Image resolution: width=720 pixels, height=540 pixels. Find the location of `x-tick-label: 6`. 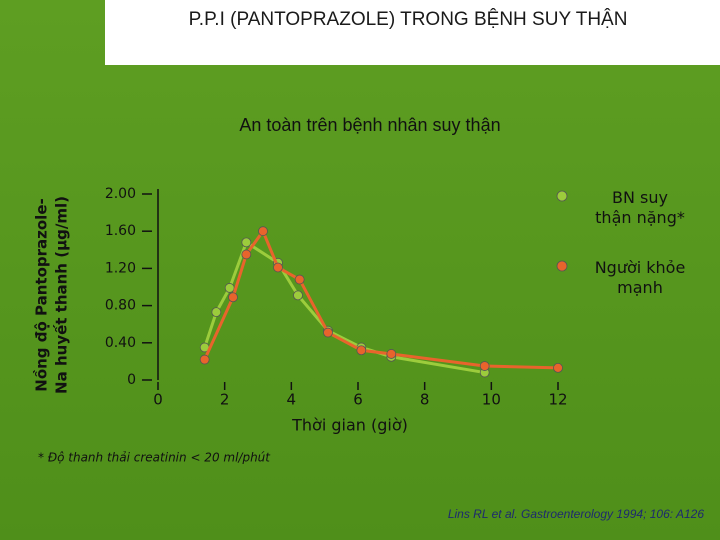

x-tick-label: 6 is located at coordinates (358, 400).